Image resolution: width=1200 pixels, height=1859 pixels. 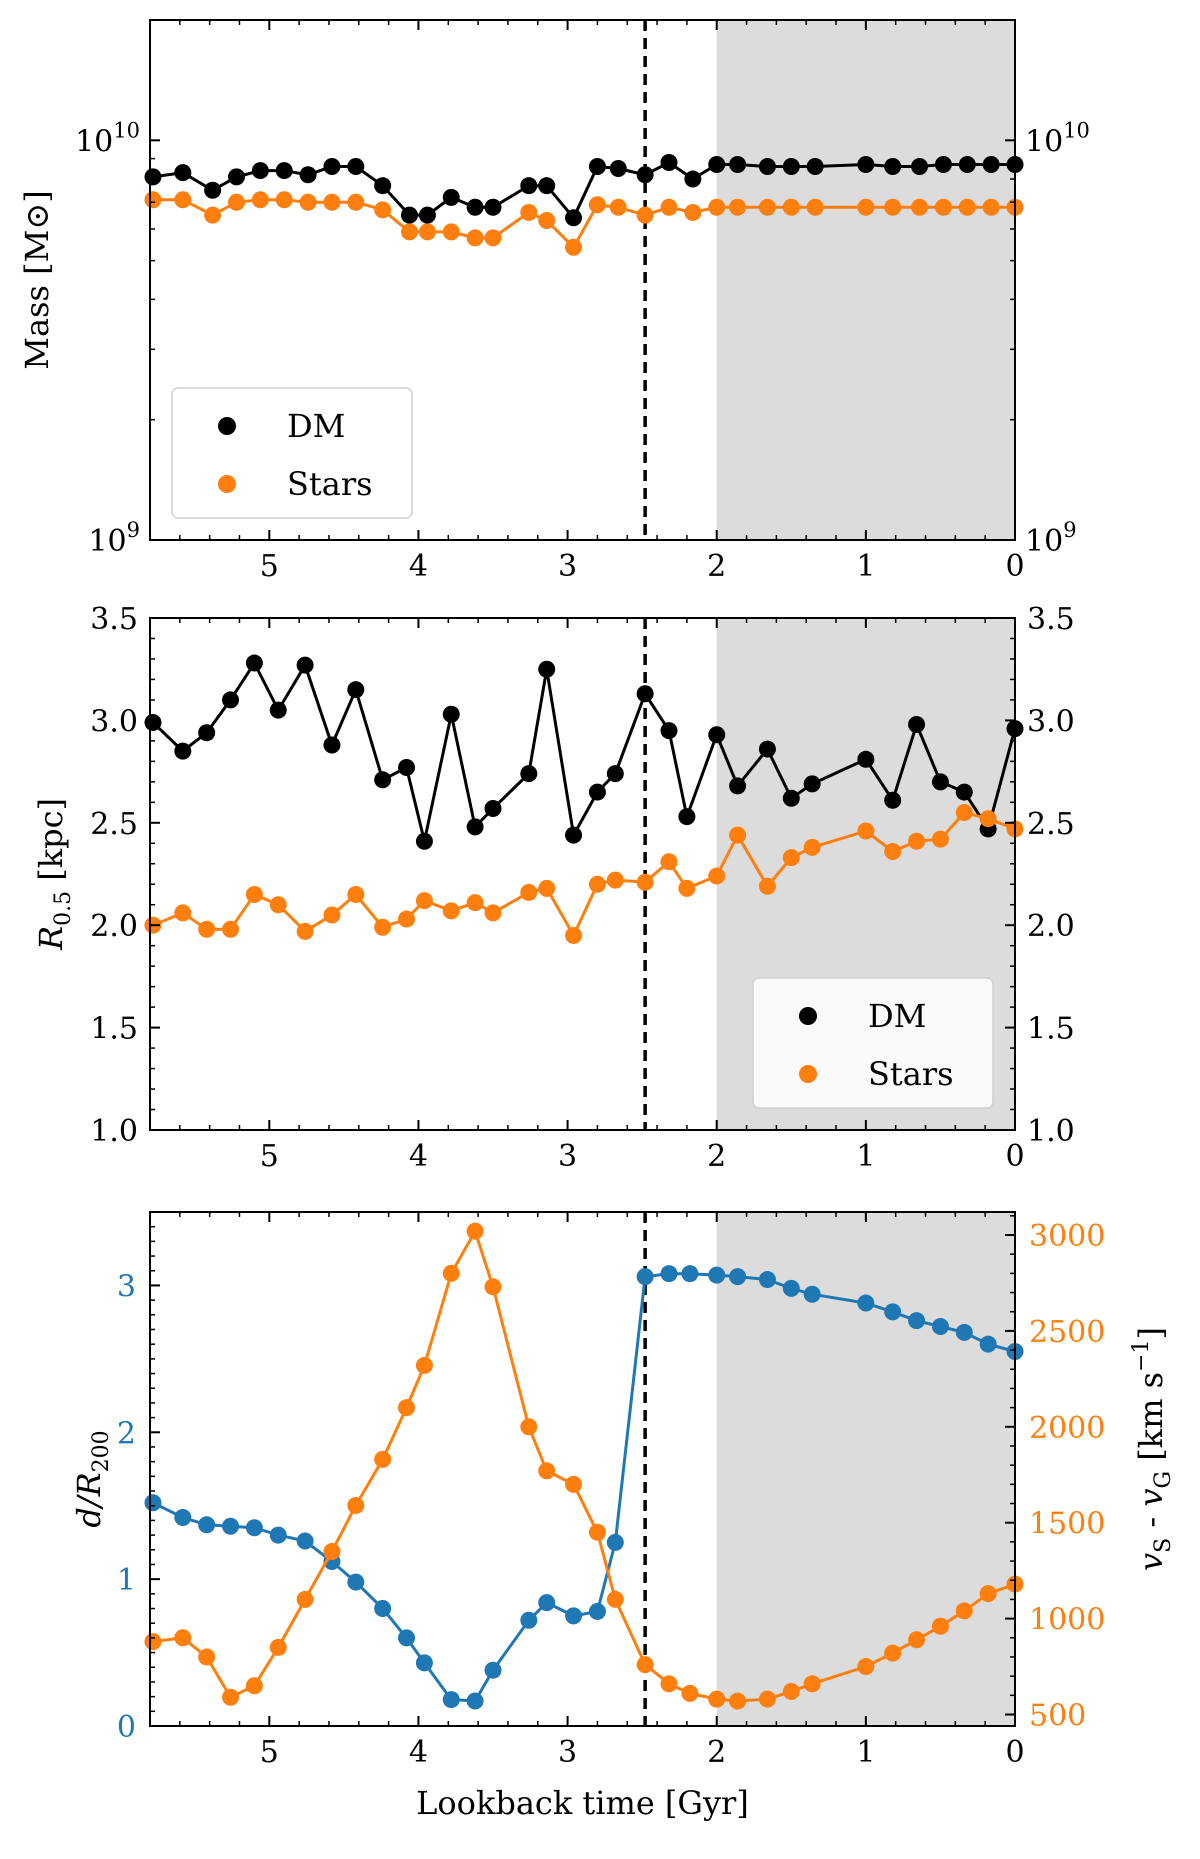 What do you see at coordinates (567, 1156) in the screenshot?
I see `x-tick-label: 3` at bounding box center [567, 1156].